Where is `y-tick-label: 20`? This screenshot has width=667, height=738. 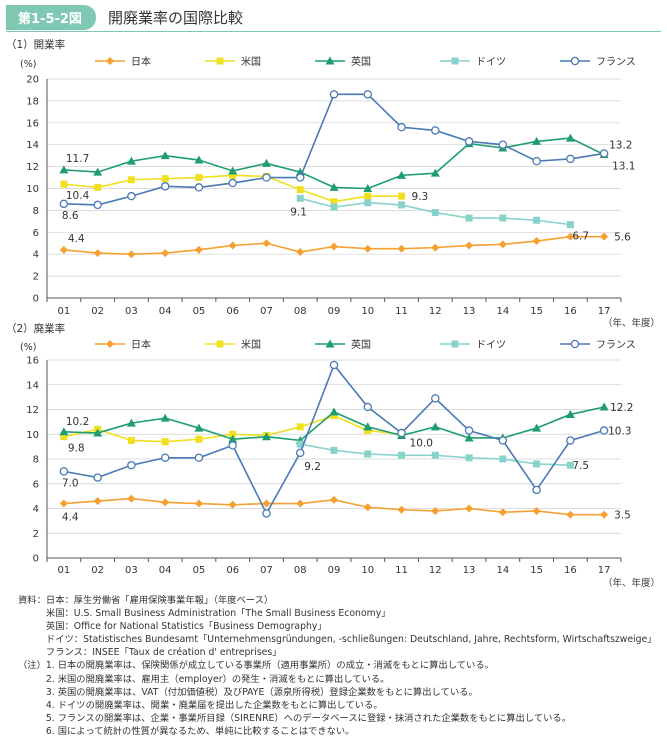 y-tick-label: 20 is located at coordinates (32, 80).